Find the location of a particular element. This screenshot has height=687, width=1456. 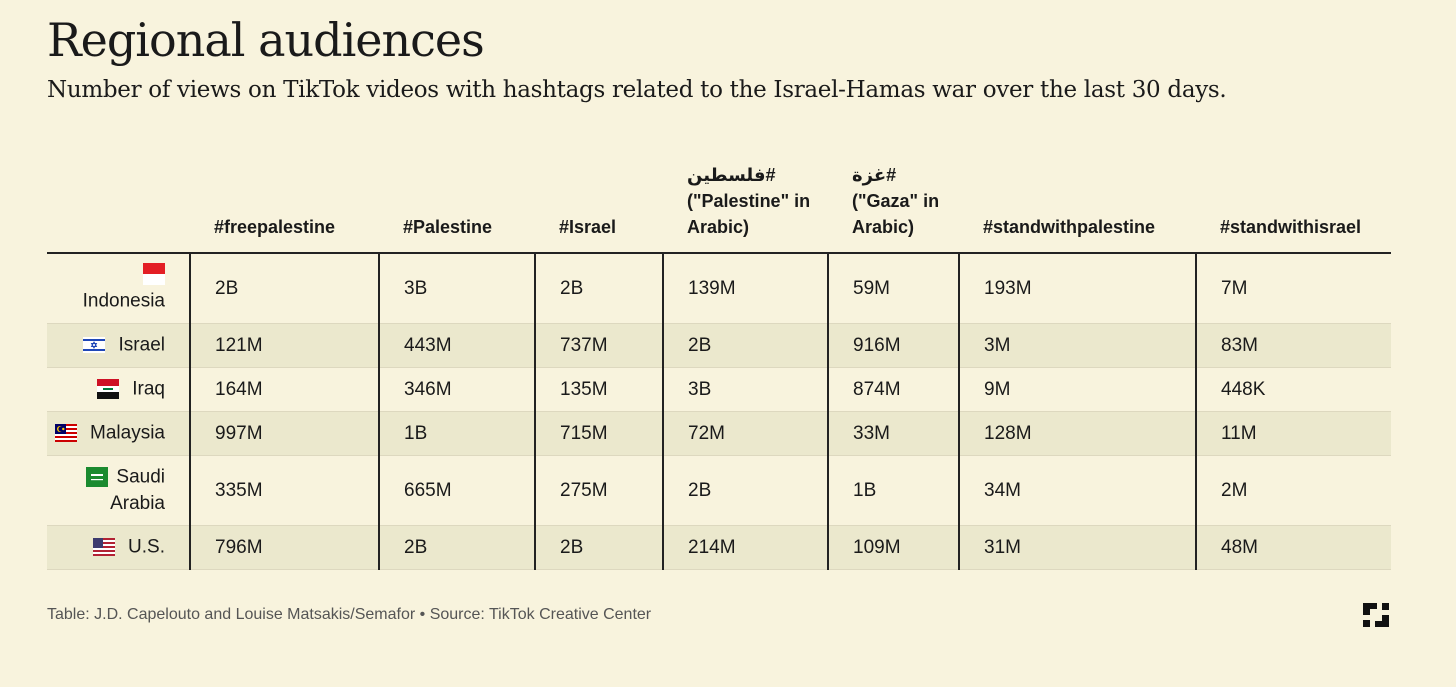

table-cell: 11M is located at coordinates (1293, 433).